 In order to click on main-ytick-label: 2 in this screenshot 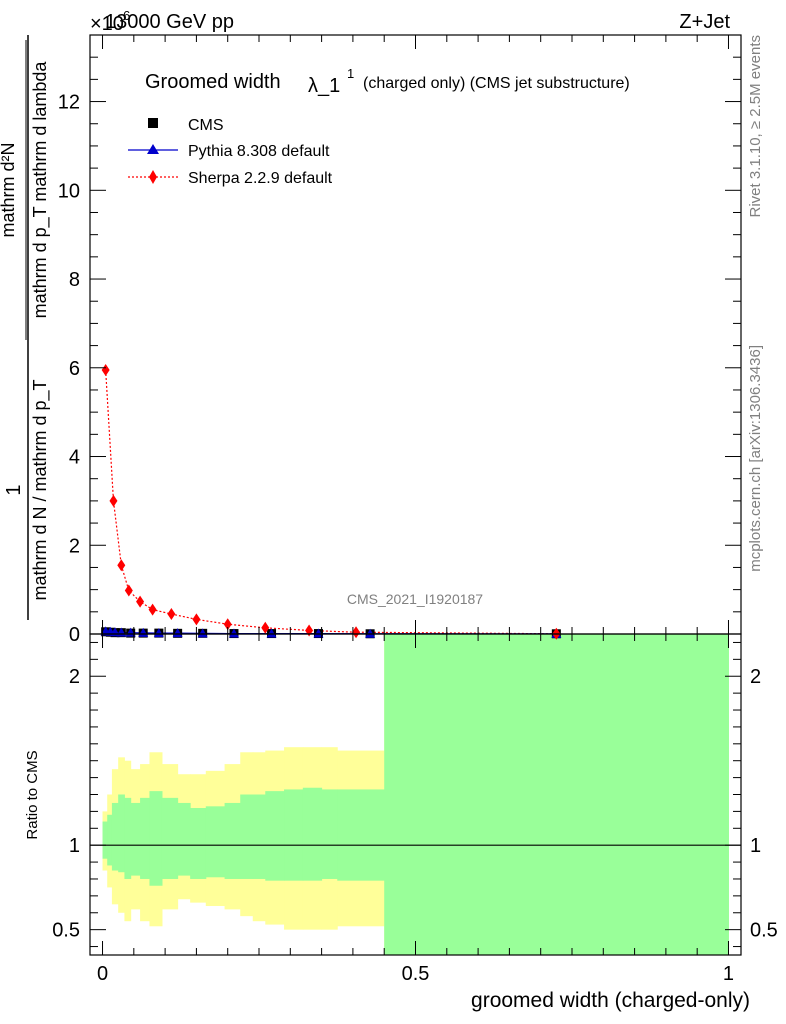, I will do `click(74, 546)`.